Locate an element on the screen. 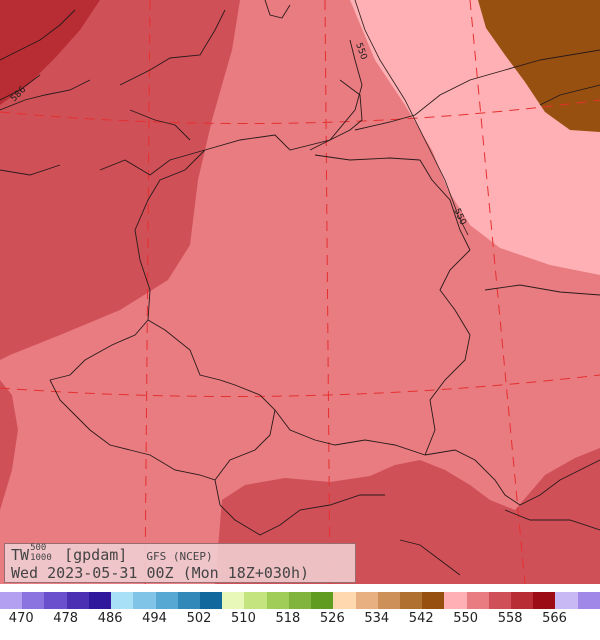 Image resolution: width=600 pixels, height=640 pixels. legend-tick-label: 478 is located at coordinates (66, 618).